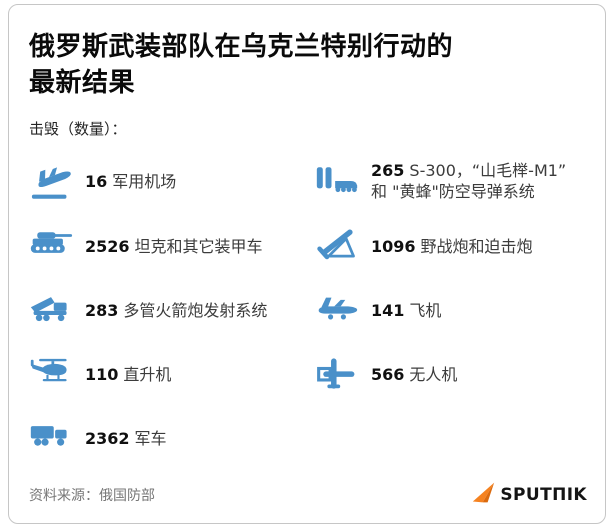  I want to click on stat-item-tanks: 2526 坦克和其它装甲车, so click(172, 246).